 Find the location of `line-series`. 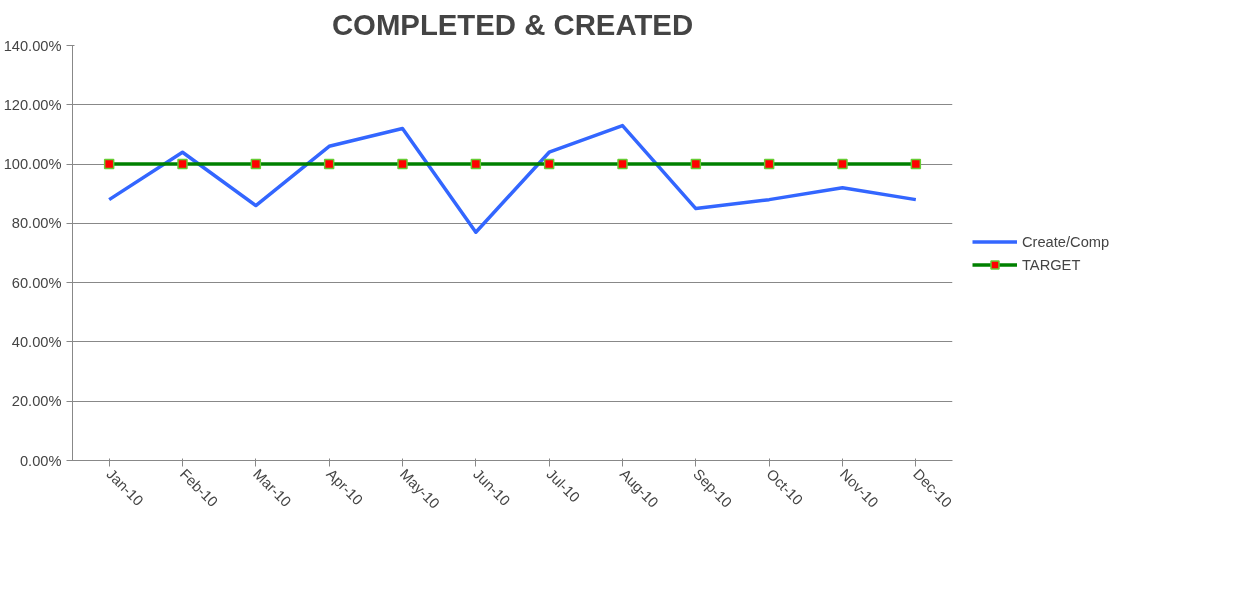

line-series is located at coordinates (512, 178).